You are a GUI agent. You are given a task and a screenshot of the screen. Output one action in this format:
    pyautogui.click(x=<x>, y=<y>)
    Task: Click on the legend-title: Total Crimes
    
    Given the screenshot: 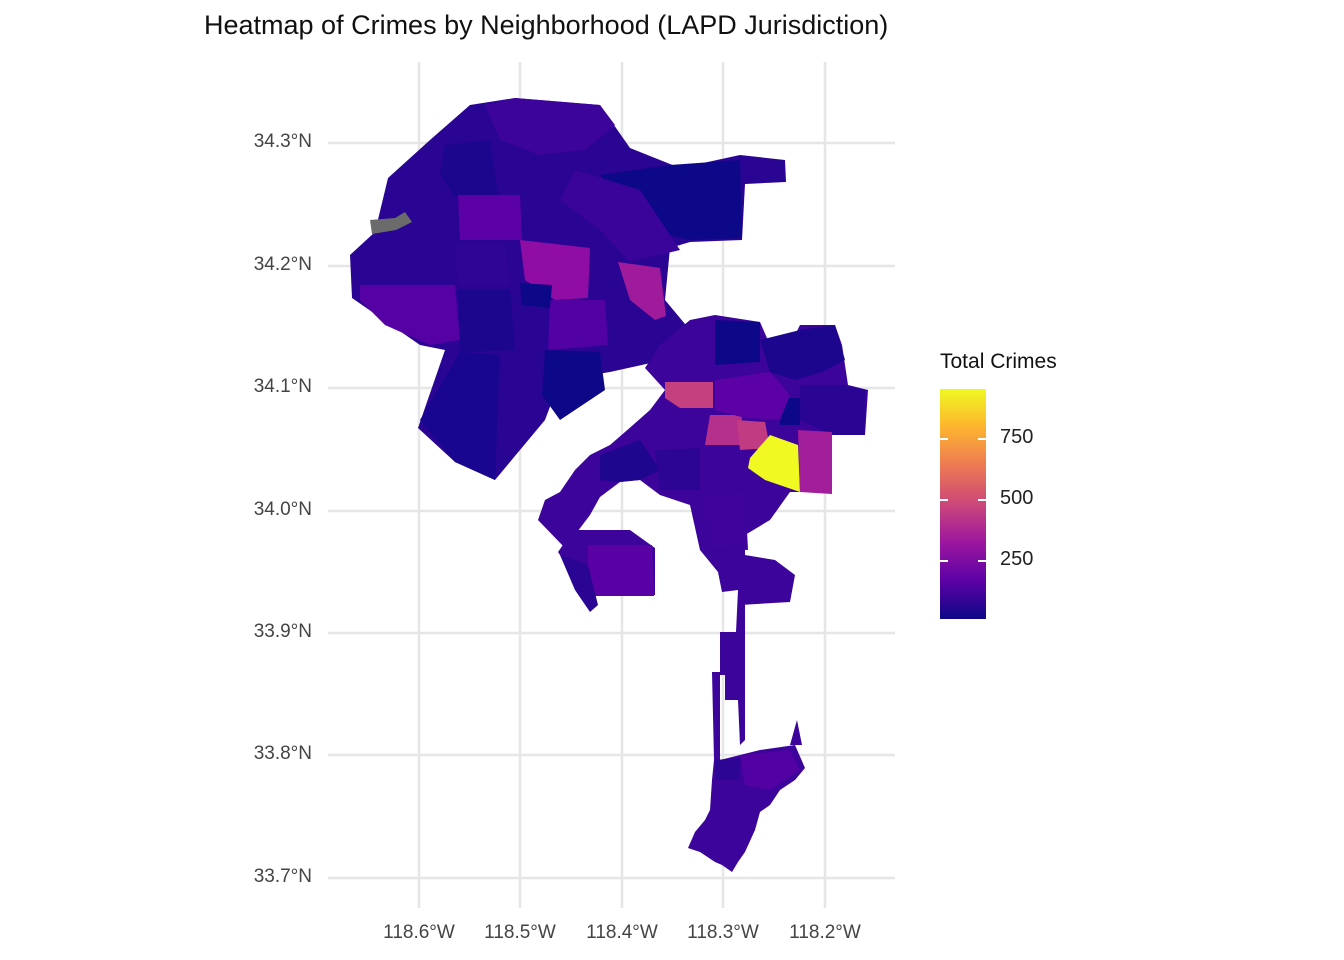 What is the action you would take?
    pyautogui.click(x=998, y=361)
    